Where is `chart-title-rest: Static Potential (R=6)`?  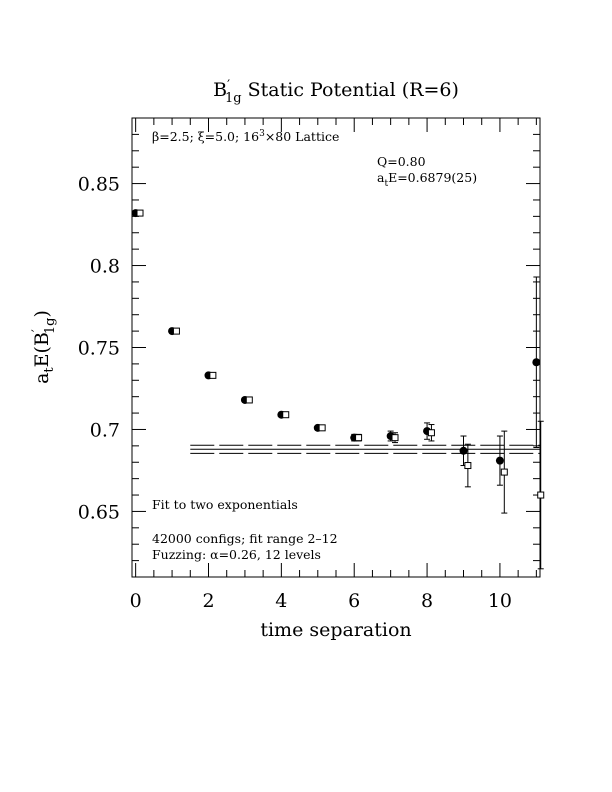 chart-title-rest: Static Potential (R=6) is located at coordinates (350, 90).